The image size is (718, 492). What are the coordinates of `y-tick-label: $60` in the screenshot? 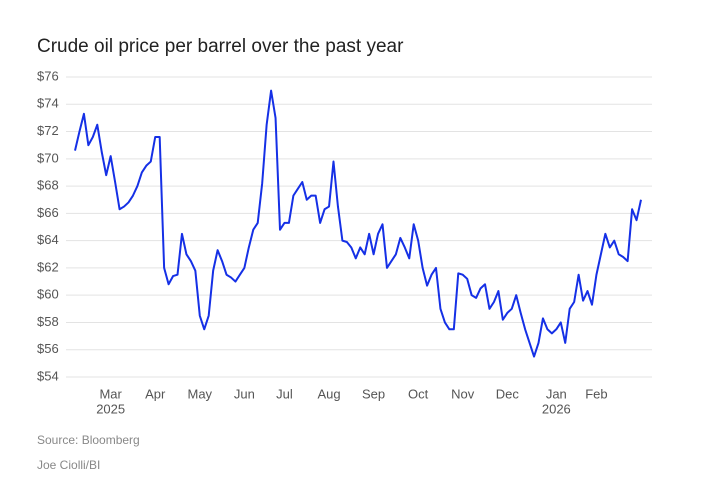 It's located at (48, 294).